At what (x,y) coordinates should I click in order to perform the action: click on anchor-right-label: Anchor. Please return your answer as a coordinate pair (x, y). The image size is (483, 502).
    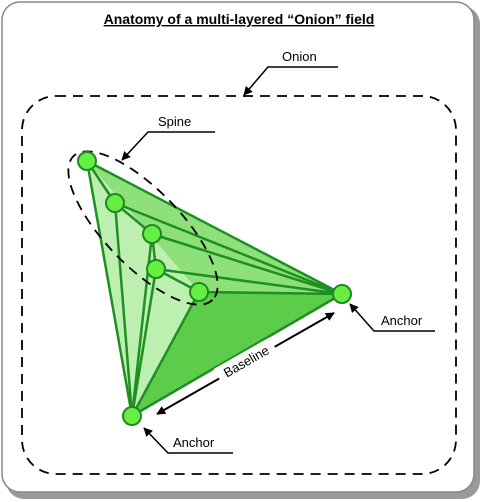
    Looking at the image, I should click on (402, 320).